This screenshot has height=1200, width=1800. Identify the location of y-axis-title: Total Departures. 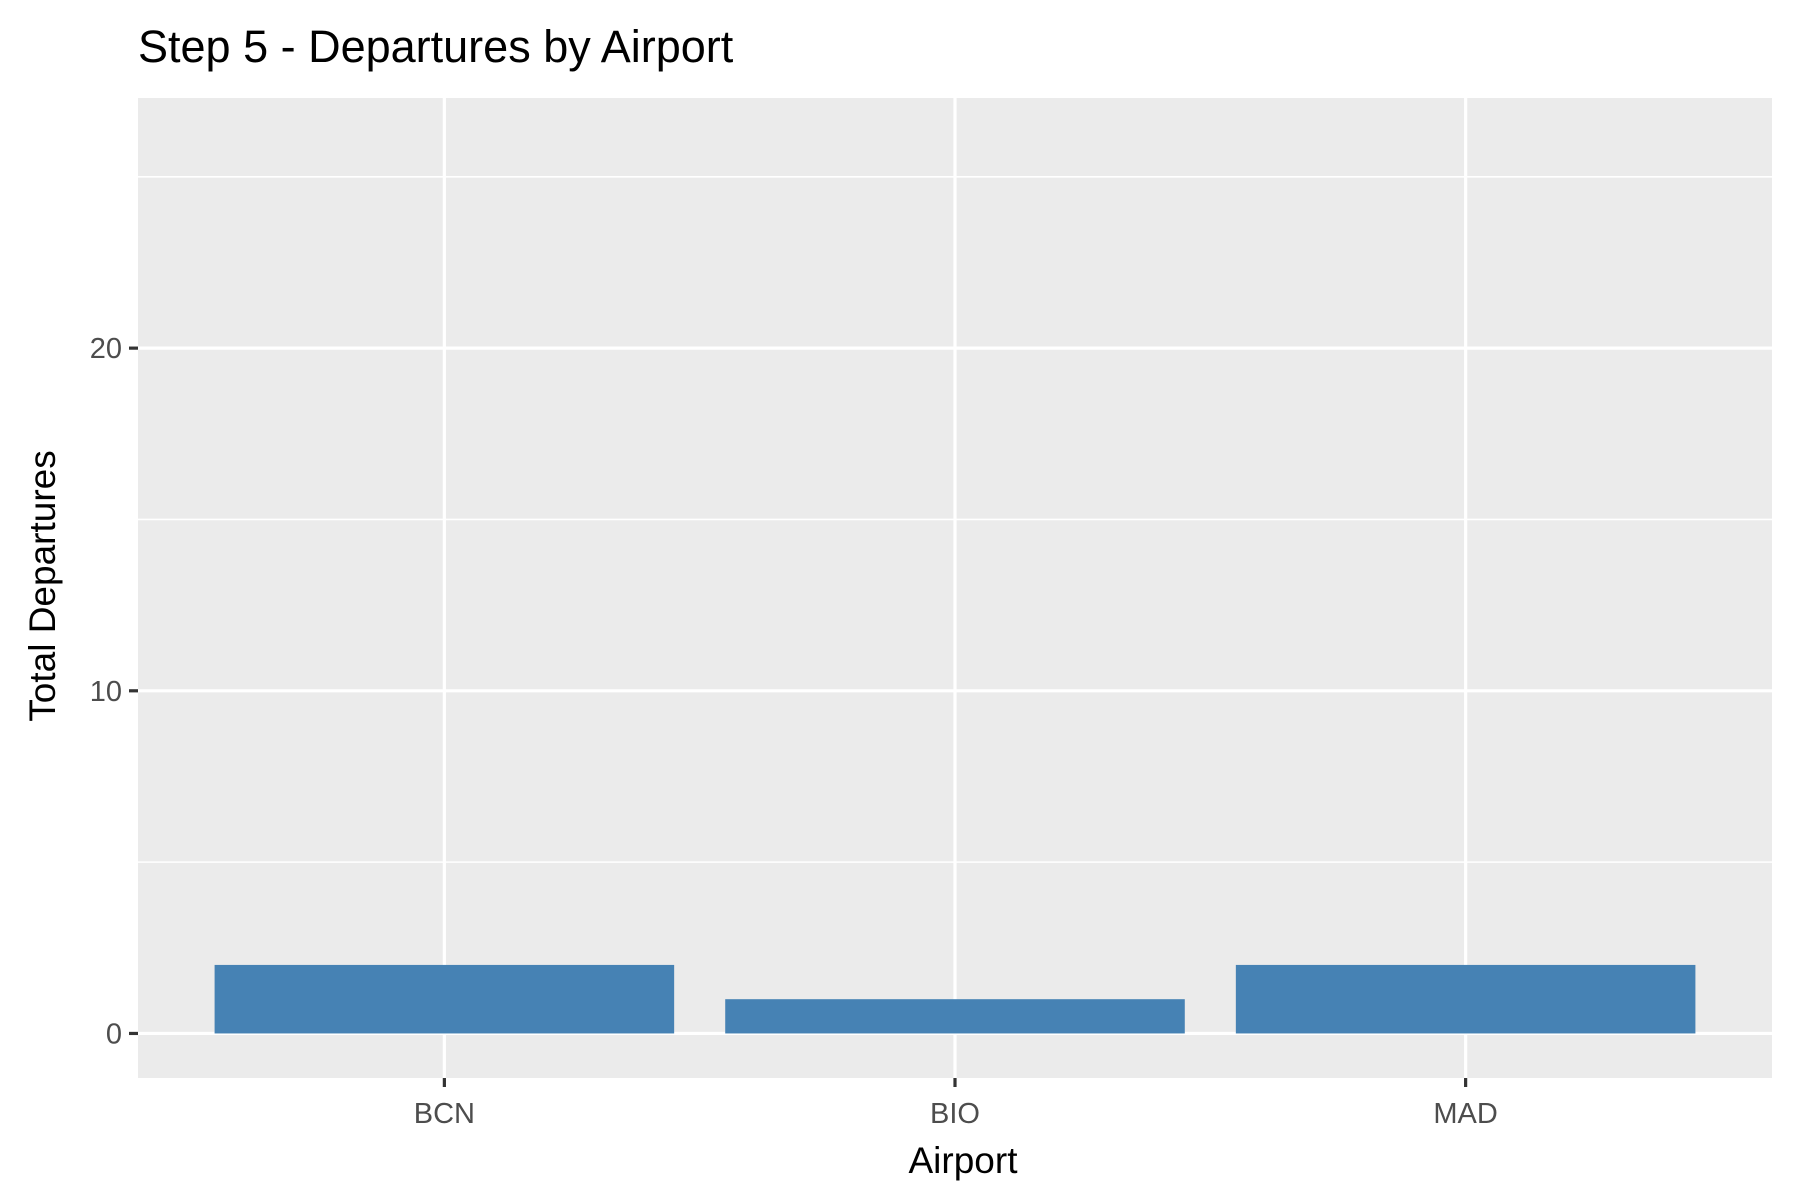
(42, 585).